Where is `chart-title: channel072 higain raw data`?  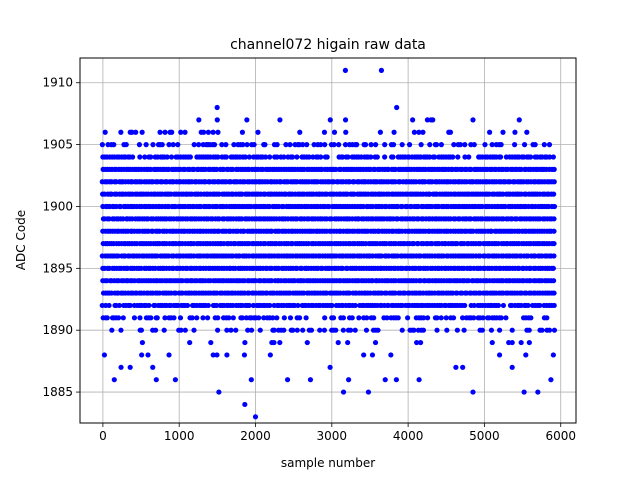 chart-title: channel072 higain raw data is located at coordinates (328, 45).